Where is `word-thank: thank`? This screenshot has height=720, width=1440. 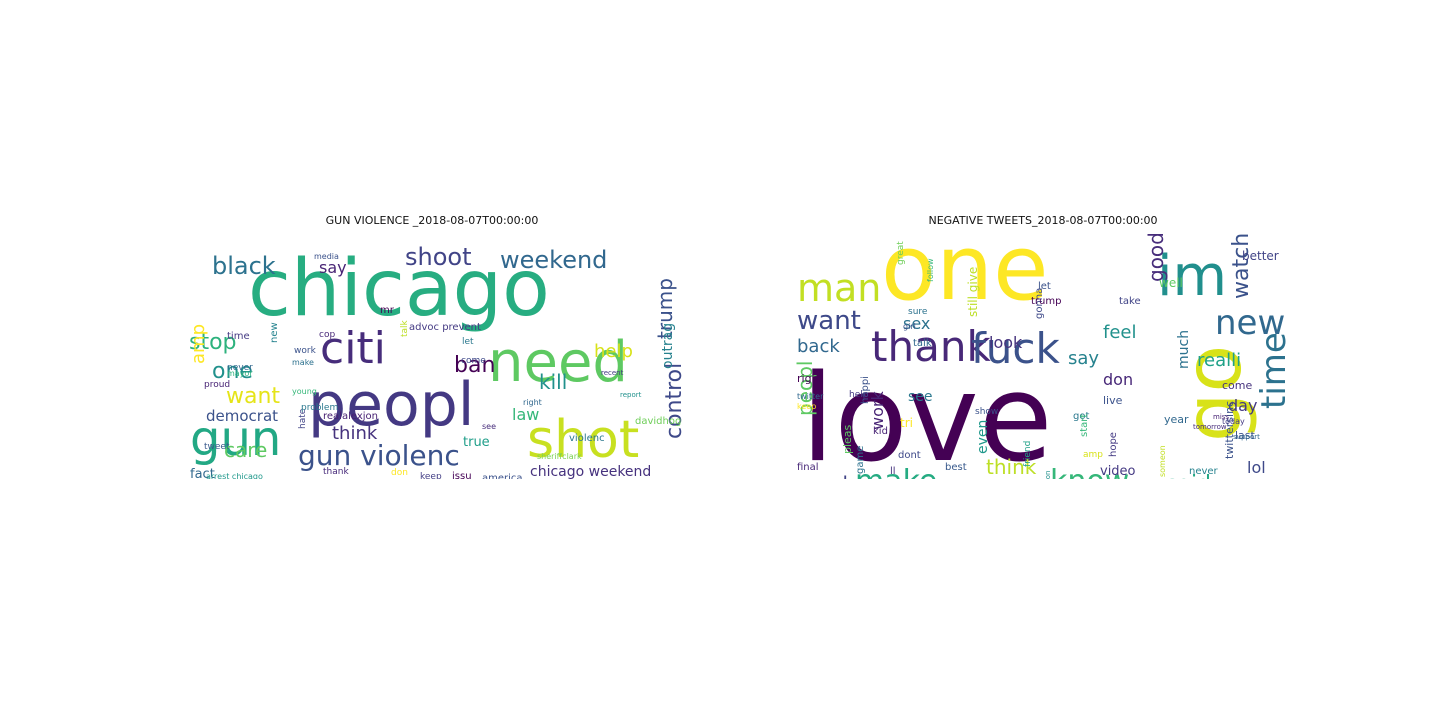
word-thank: thank is located at coordinates (931, 346).